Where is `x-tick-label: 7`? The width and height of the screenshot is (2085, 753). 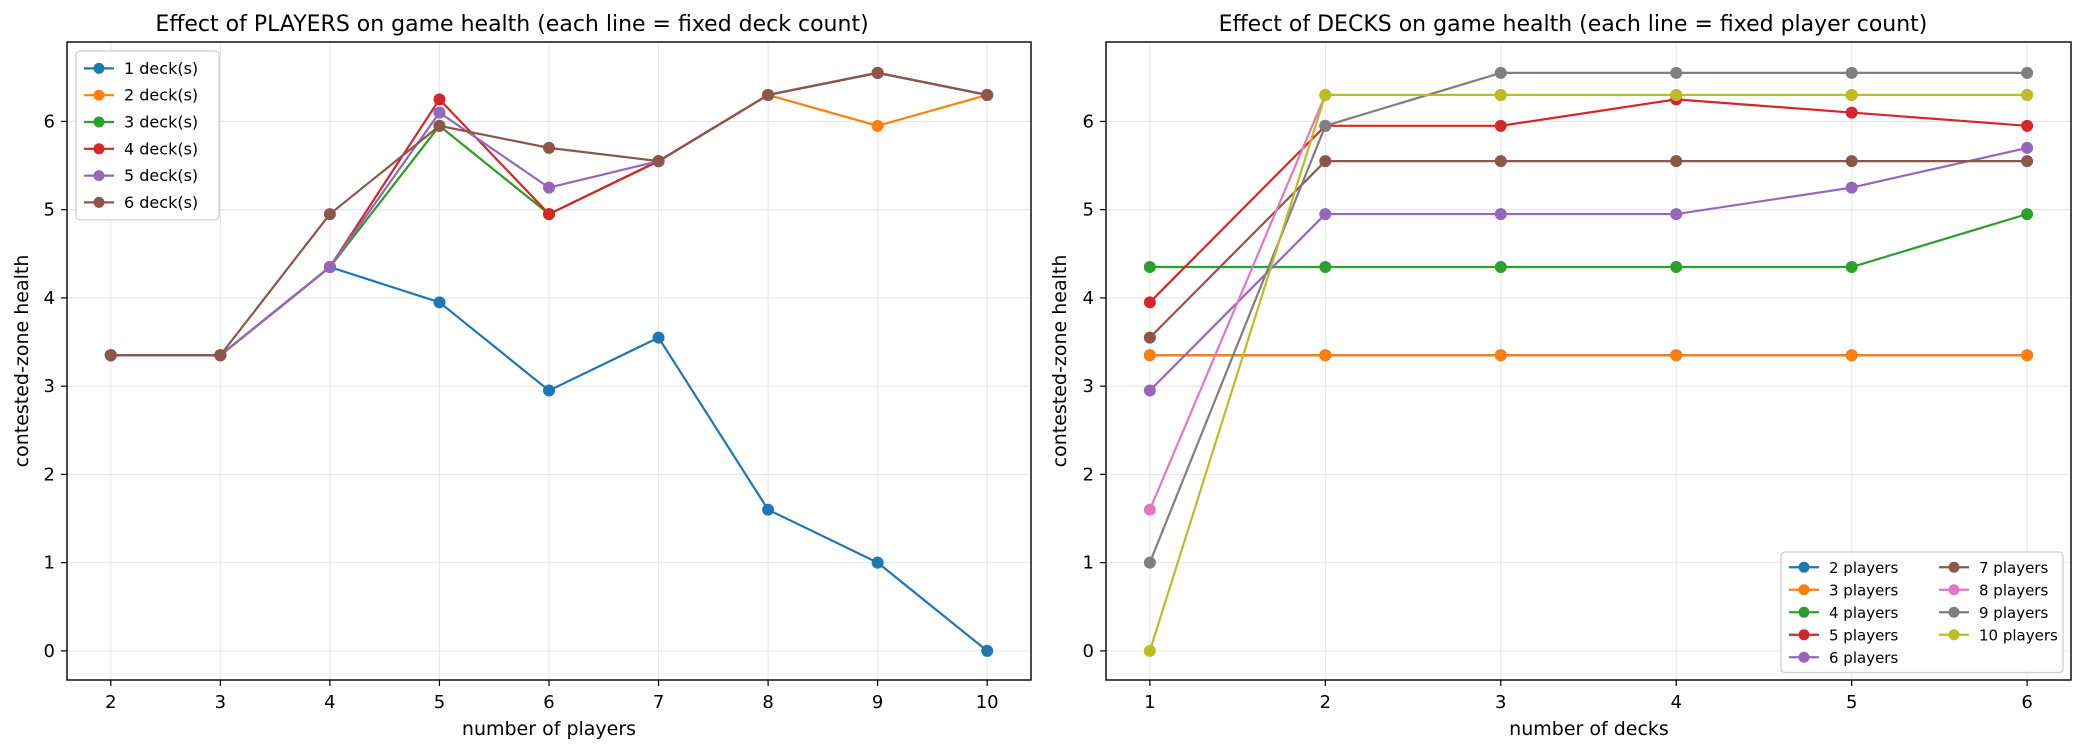
x-tick-label: 7 is located at coordinates (658, 702).